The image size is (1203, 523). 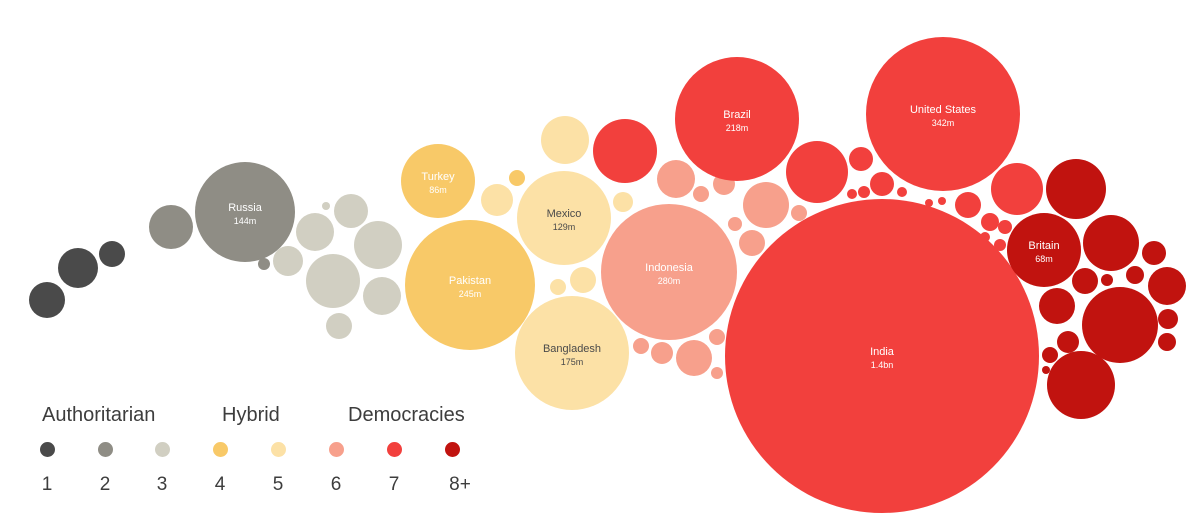 What do you see at coordinates (943, 123) in the screenshot?
I see `bubble-value-united-states: 342m` at bounding box center [943, 123].